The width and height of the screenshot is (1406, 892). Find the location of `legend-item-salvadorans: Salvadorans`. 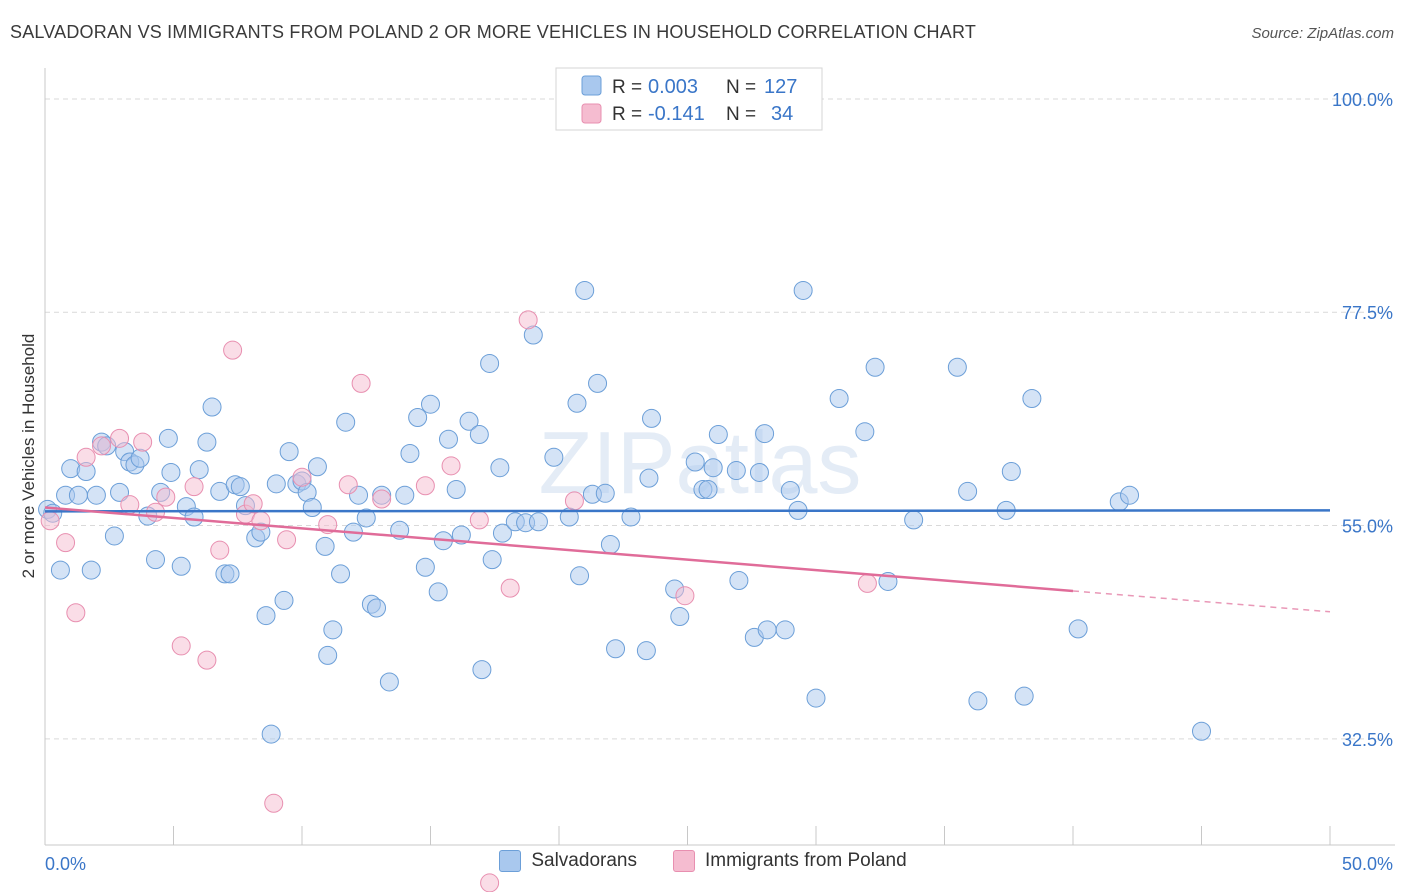

legend-item-salvadorans: Salvadorans is located at coordinates (568, 861).